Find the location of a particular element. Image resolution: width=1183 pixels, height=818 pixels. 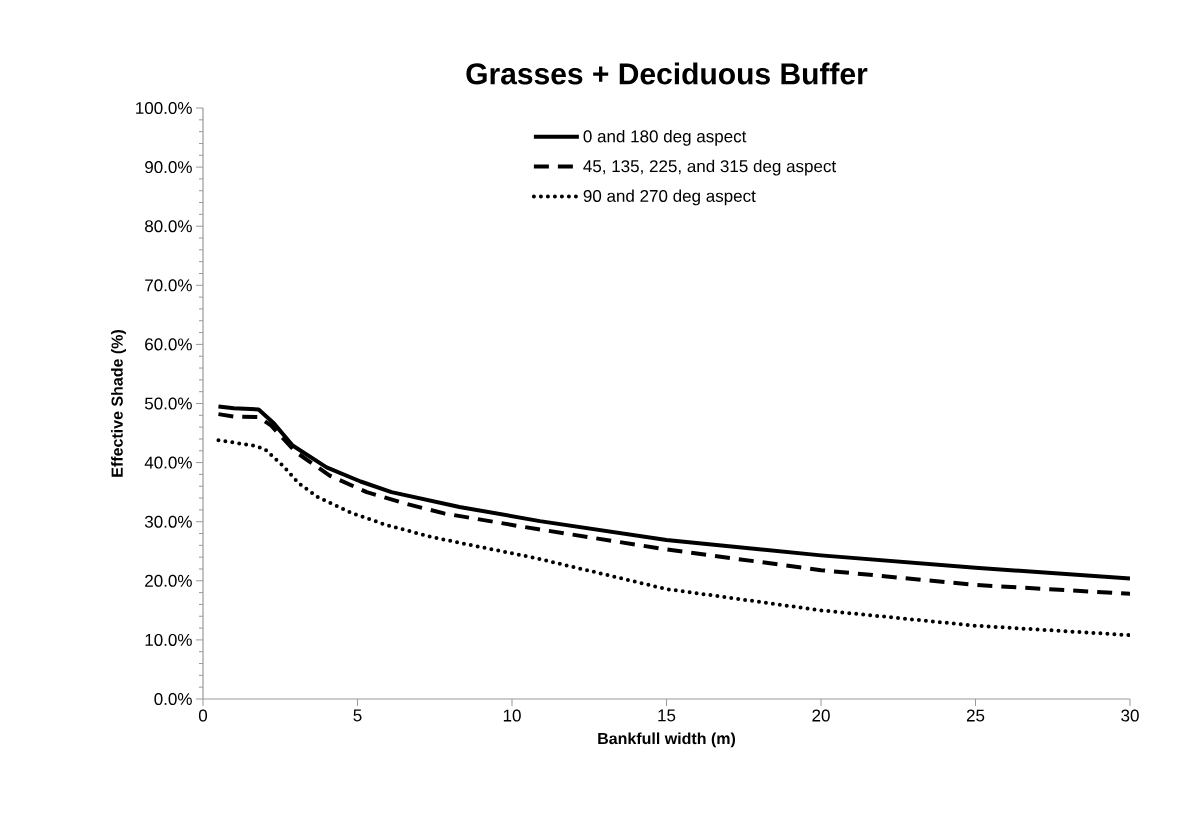

legend-label: 0 and 180 deg aspect is located at coordinates (665, 137).